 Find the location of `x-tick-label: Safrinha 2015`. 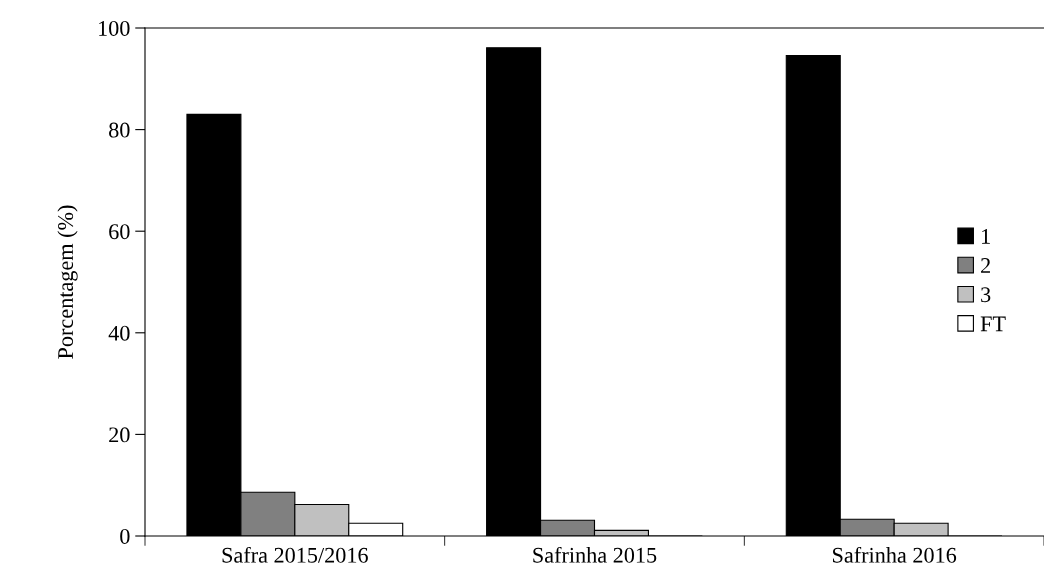

x-tick-label: Safrinha 2015 is located at coordinates (595, 554).